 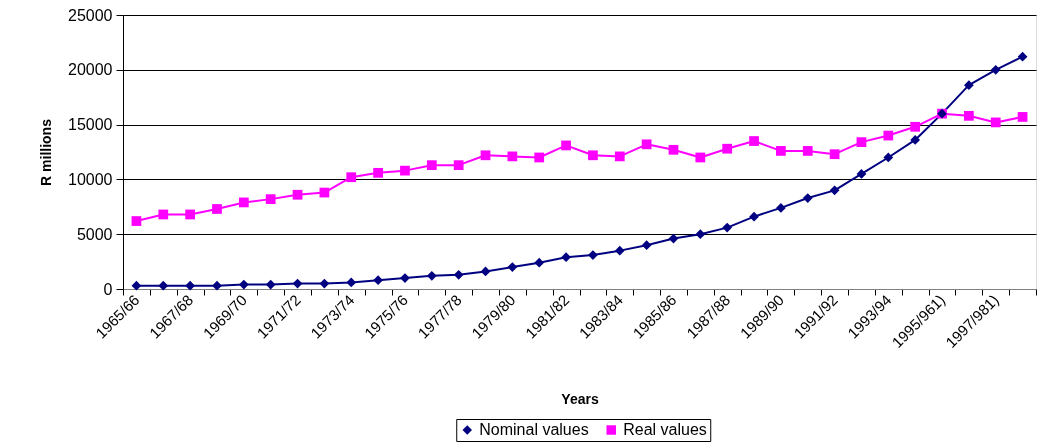 What do you see at coordinates (665, 429) in the screenshot?
I see `legend-label: Real values` at bounding box center [665, 429].